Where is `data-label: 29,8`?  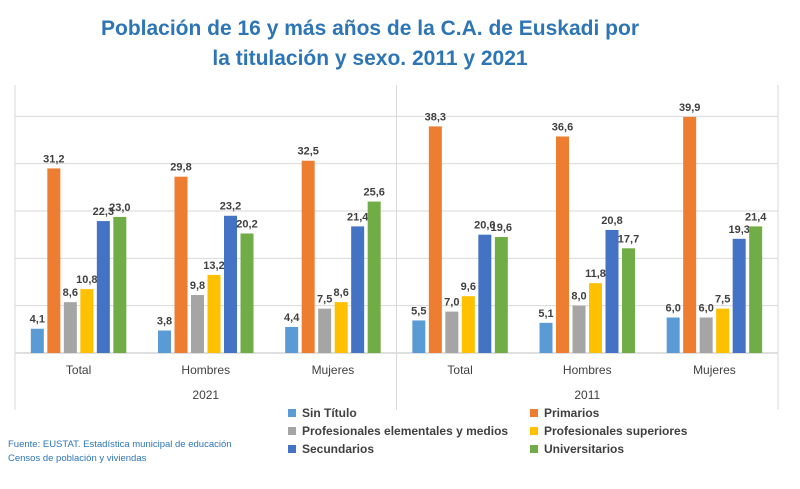 data-label: 29,8 is located at coordinates (180, 168).